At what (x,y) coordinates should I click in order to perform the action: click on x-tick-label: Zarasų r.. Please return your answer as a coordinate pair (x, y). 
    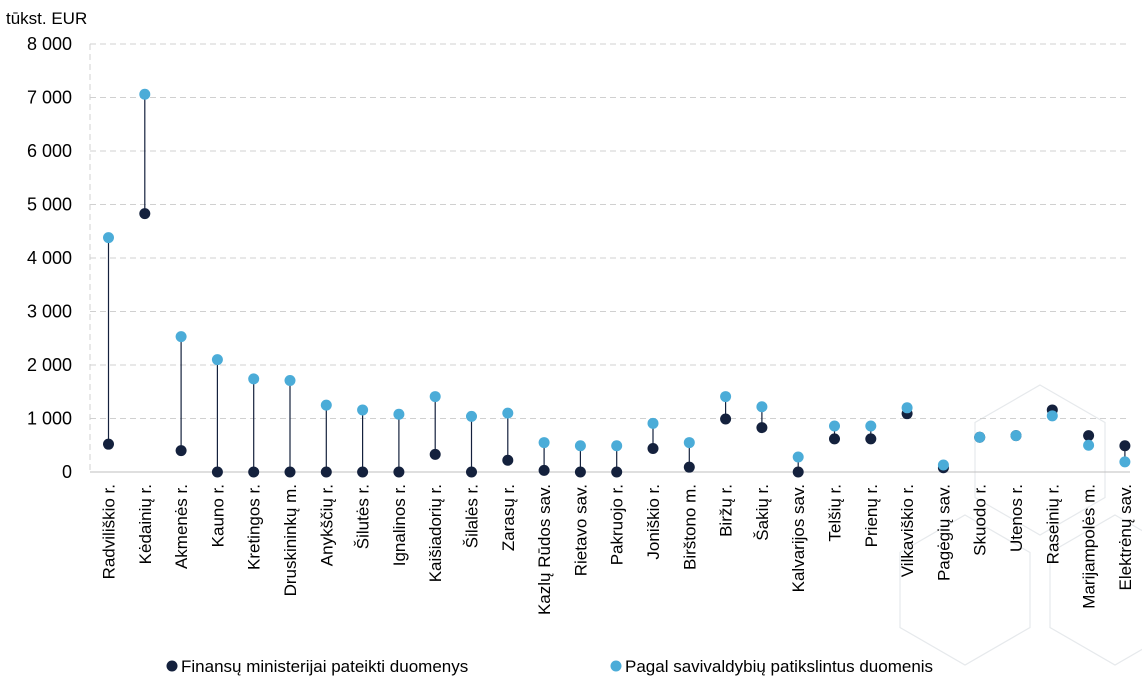
    Looking at the image, I should click on (508, 517).